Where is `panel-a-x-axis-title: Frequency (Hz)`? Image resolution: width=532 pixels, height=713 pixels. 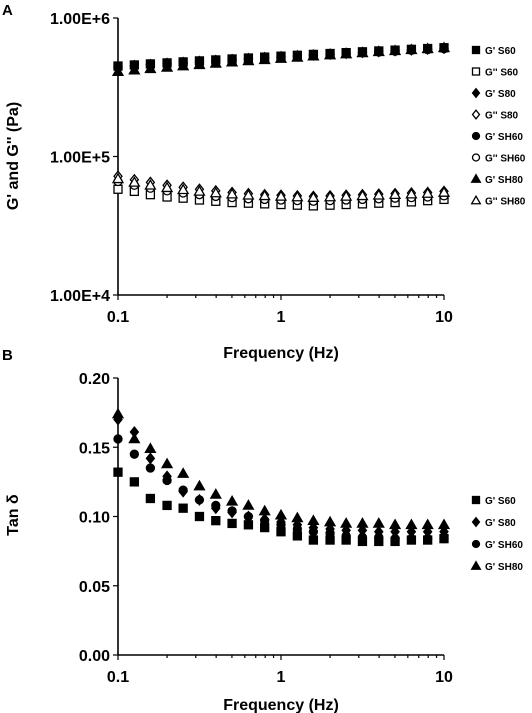
panel-a-x-axis-title: Frequency (Hz) is located at coordinates (281, 353).